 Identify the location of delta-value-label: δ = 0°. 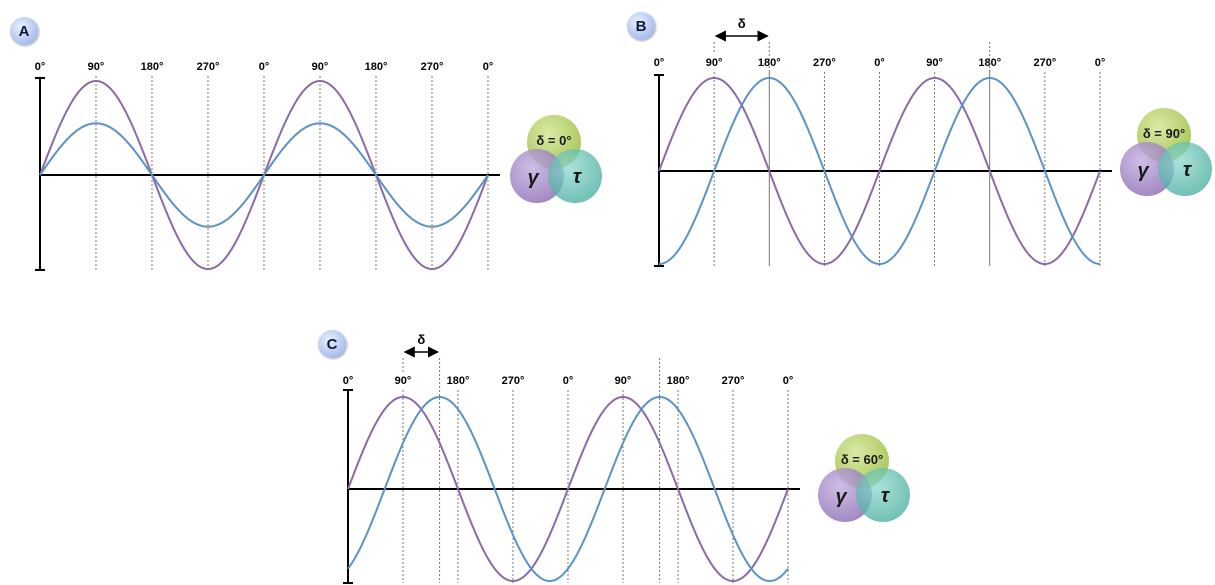
(553, 140).